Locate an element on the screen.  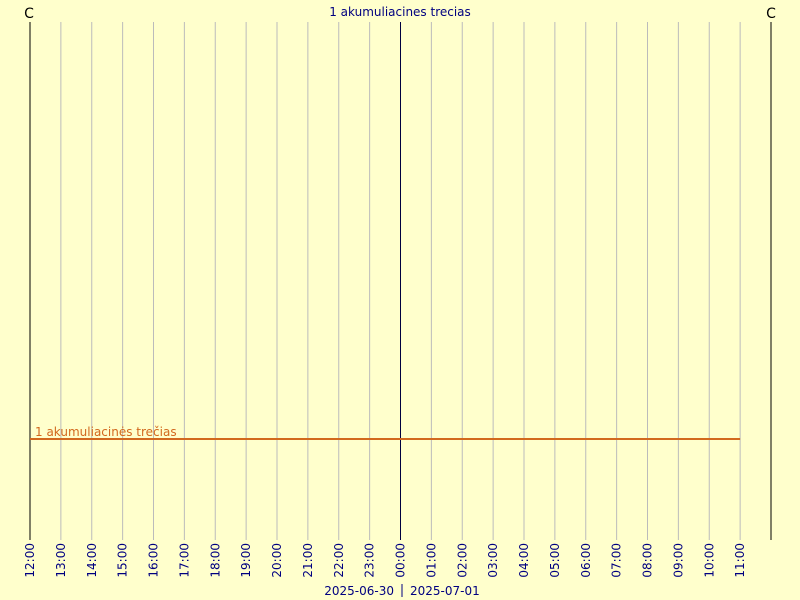
x-tick-label: 09:00 is located at coordinates (678, 560).